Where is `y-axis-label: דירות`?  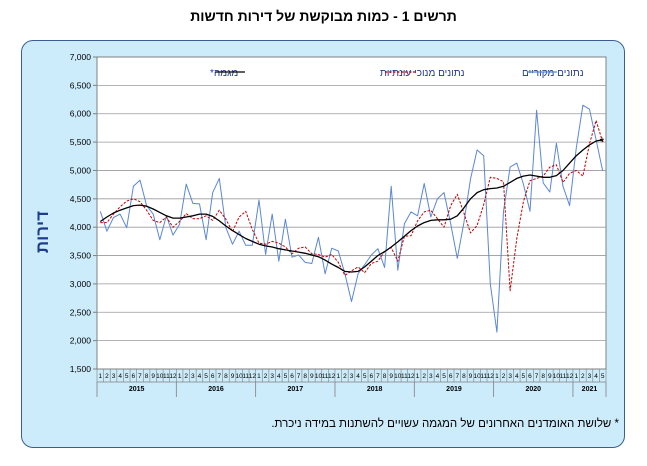 y-axis-label: דירות is located at coordinates (42, 232).